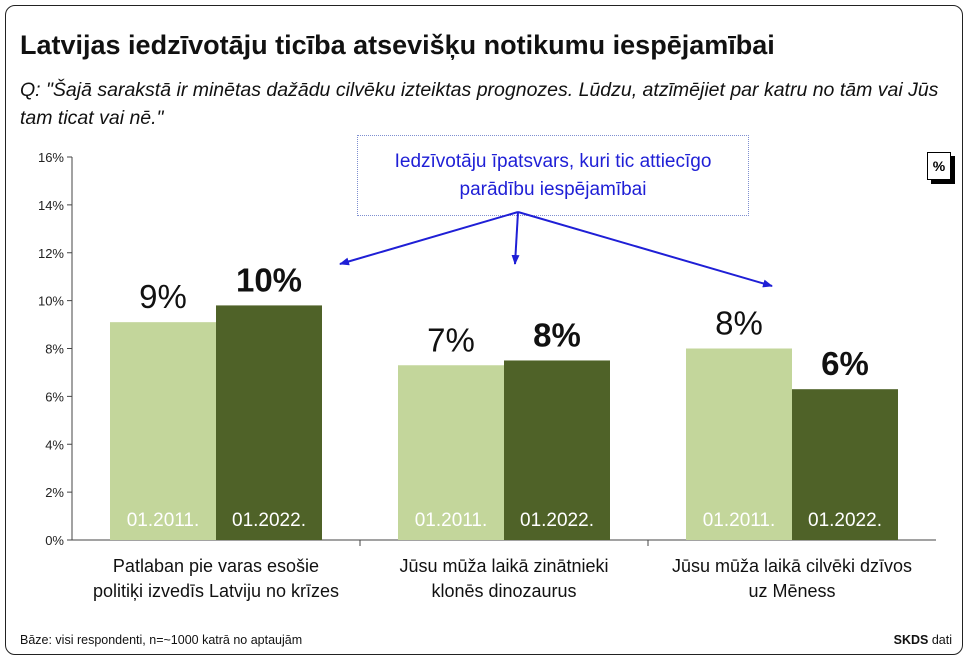 The height and width of the screenshot is (660, 968). I want to click on bar-value-label: 6%, so click(845, 363).